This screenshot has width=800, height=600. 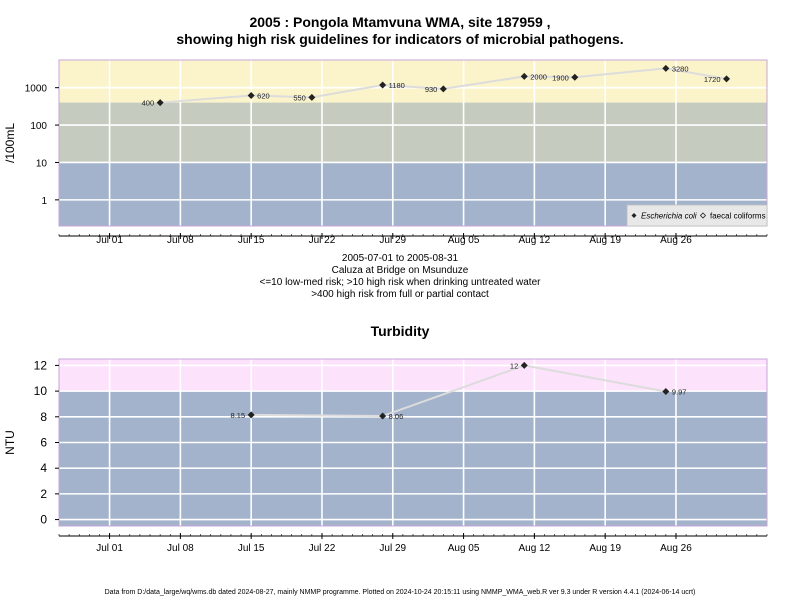 I want to click on legend: Escherichia coli faecal coliforms, so click(x=697, y=215).